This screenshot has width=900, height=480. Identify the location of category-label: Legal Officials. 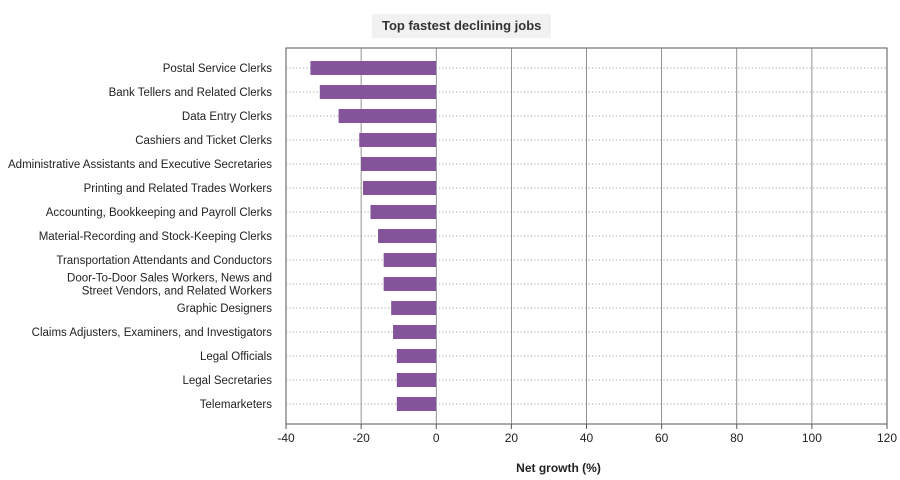
(236, 357).